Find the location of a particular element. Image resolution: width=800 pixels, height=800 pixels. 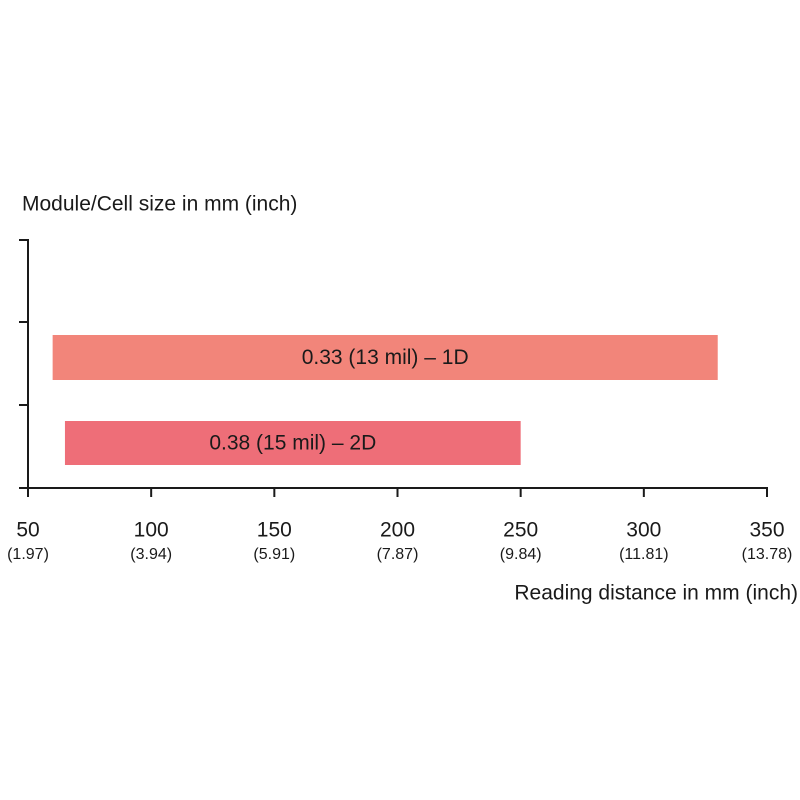

x-tick-label: 350 is located at coordinates (766, 530).